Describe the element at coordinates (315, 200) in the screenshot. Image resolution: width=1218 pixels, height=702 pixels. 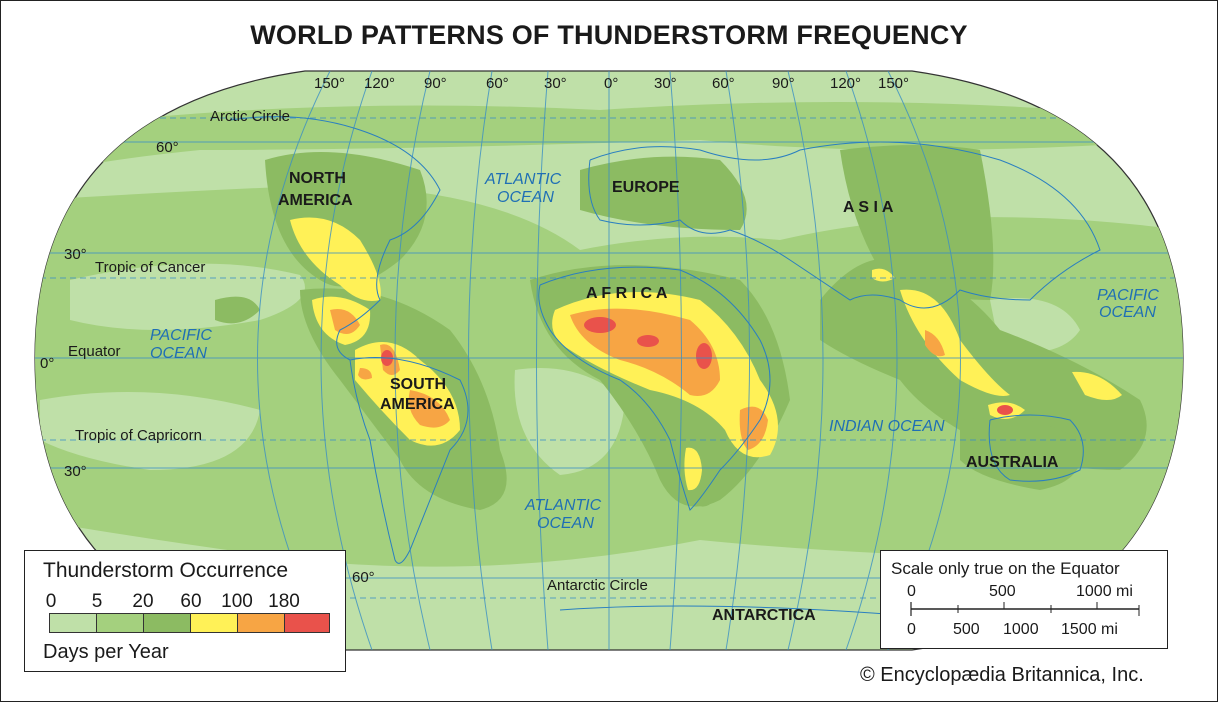
I see `north-america-label-2: AMERICA` at that location.